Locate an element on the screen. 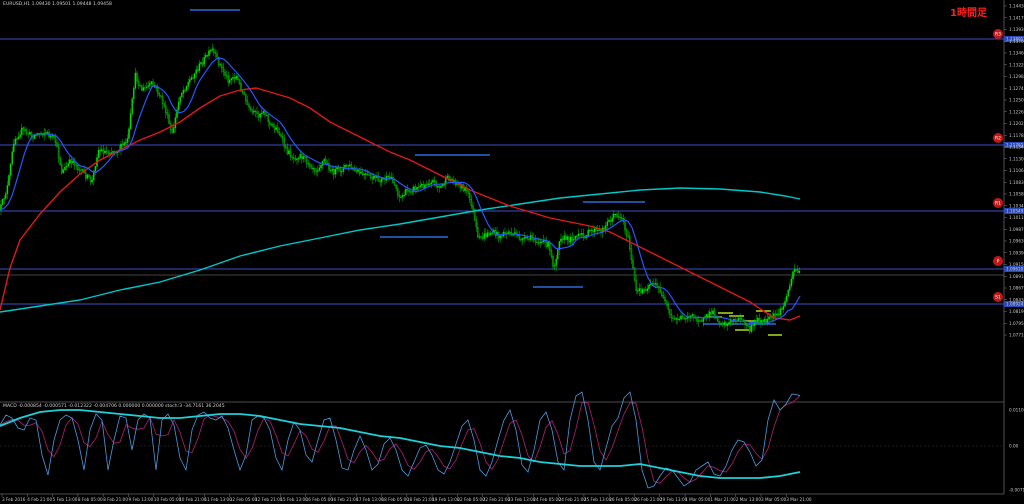 The height and width of the screenshot is (504, 1024). time-axis-label: 22 Feb 21:00 is located at coordinates (497, 499).